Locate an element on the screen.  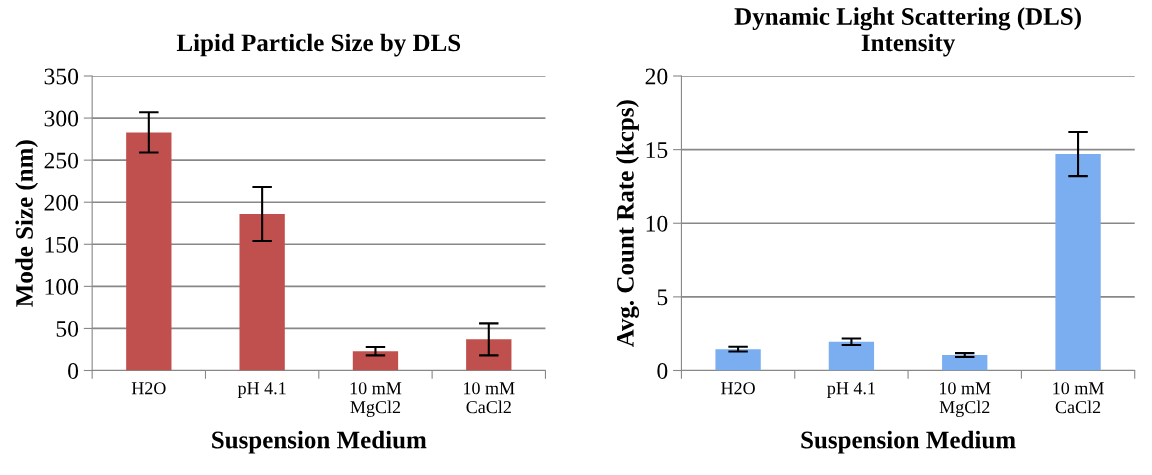
y-tick-label: 15 is located at coordinates (657, 150).